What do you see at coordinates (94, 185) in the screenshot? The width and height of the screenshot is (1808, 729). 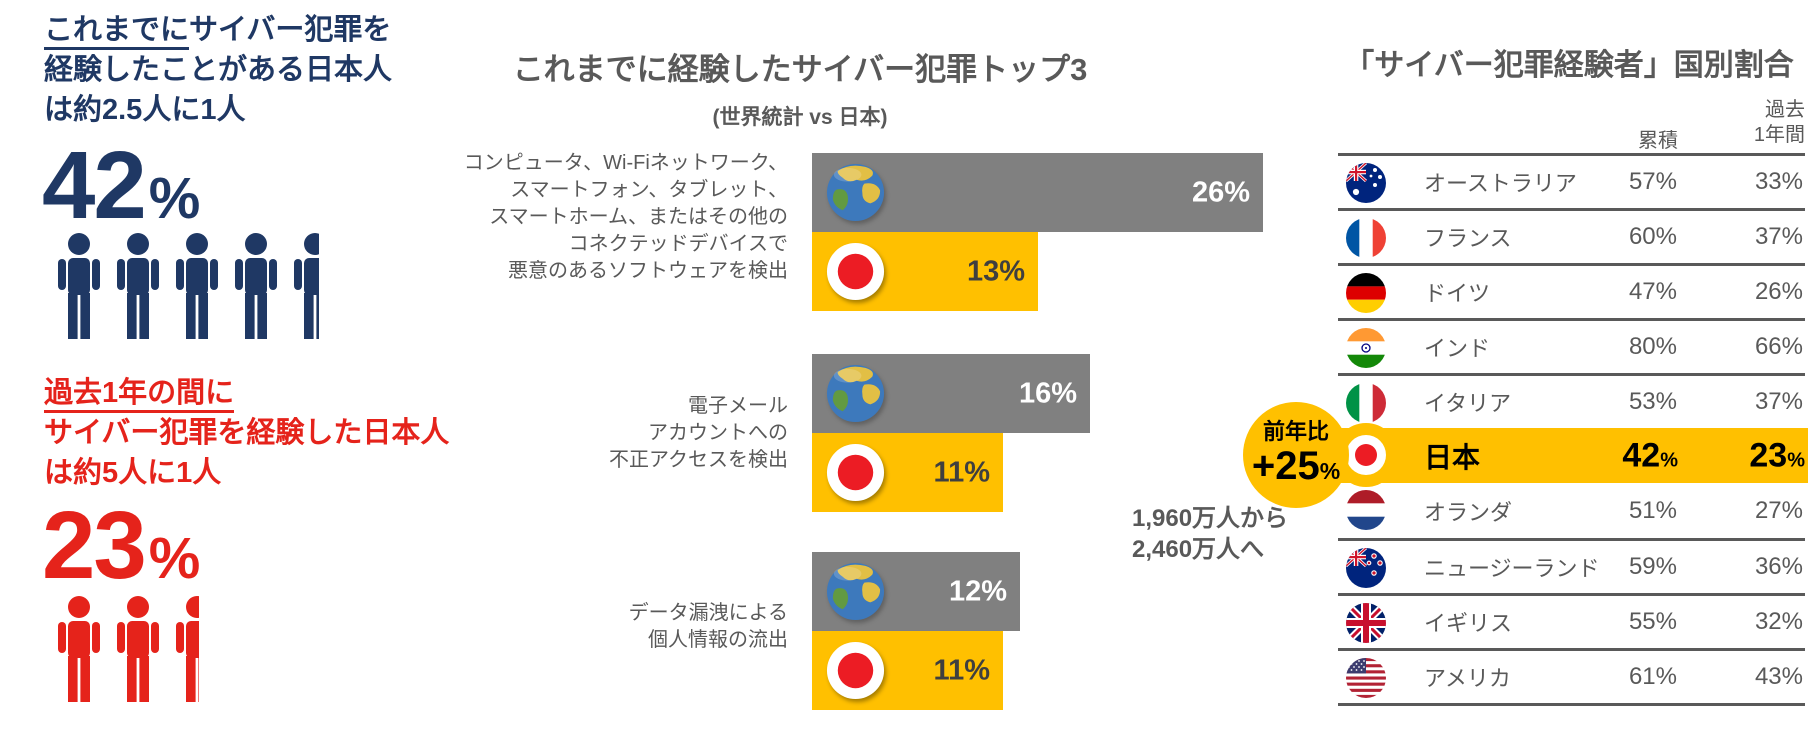 I see `lifetime-percent-number: 42` at bounding box center [94, 185].